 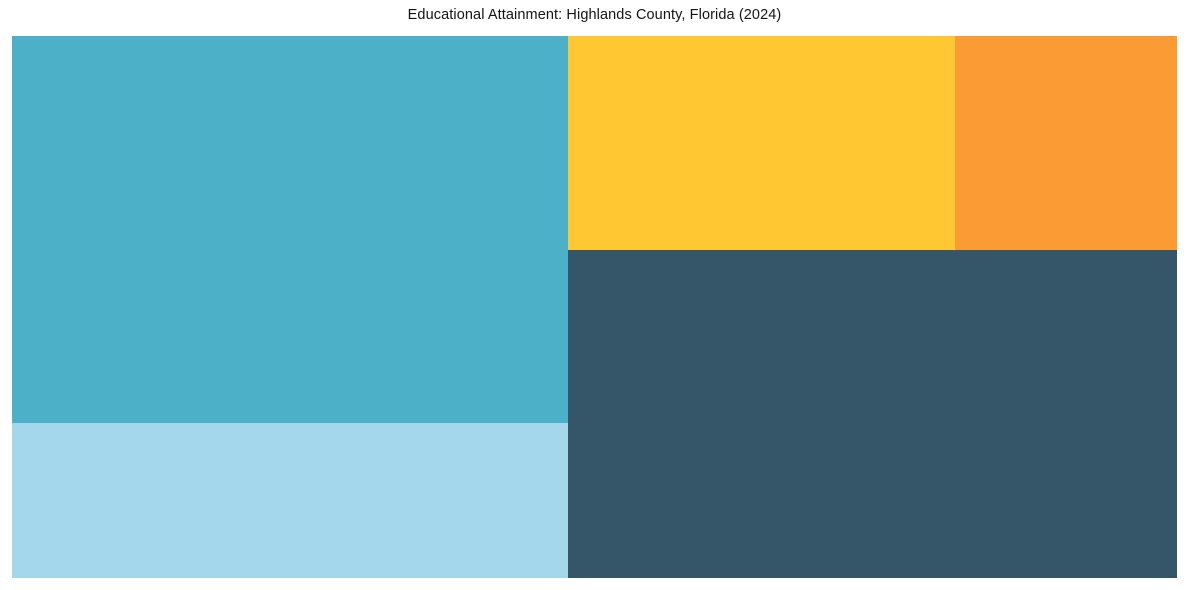 I want to click on treemap-tile-associates-degree: Associate's degree, so click(x=290, y=500).